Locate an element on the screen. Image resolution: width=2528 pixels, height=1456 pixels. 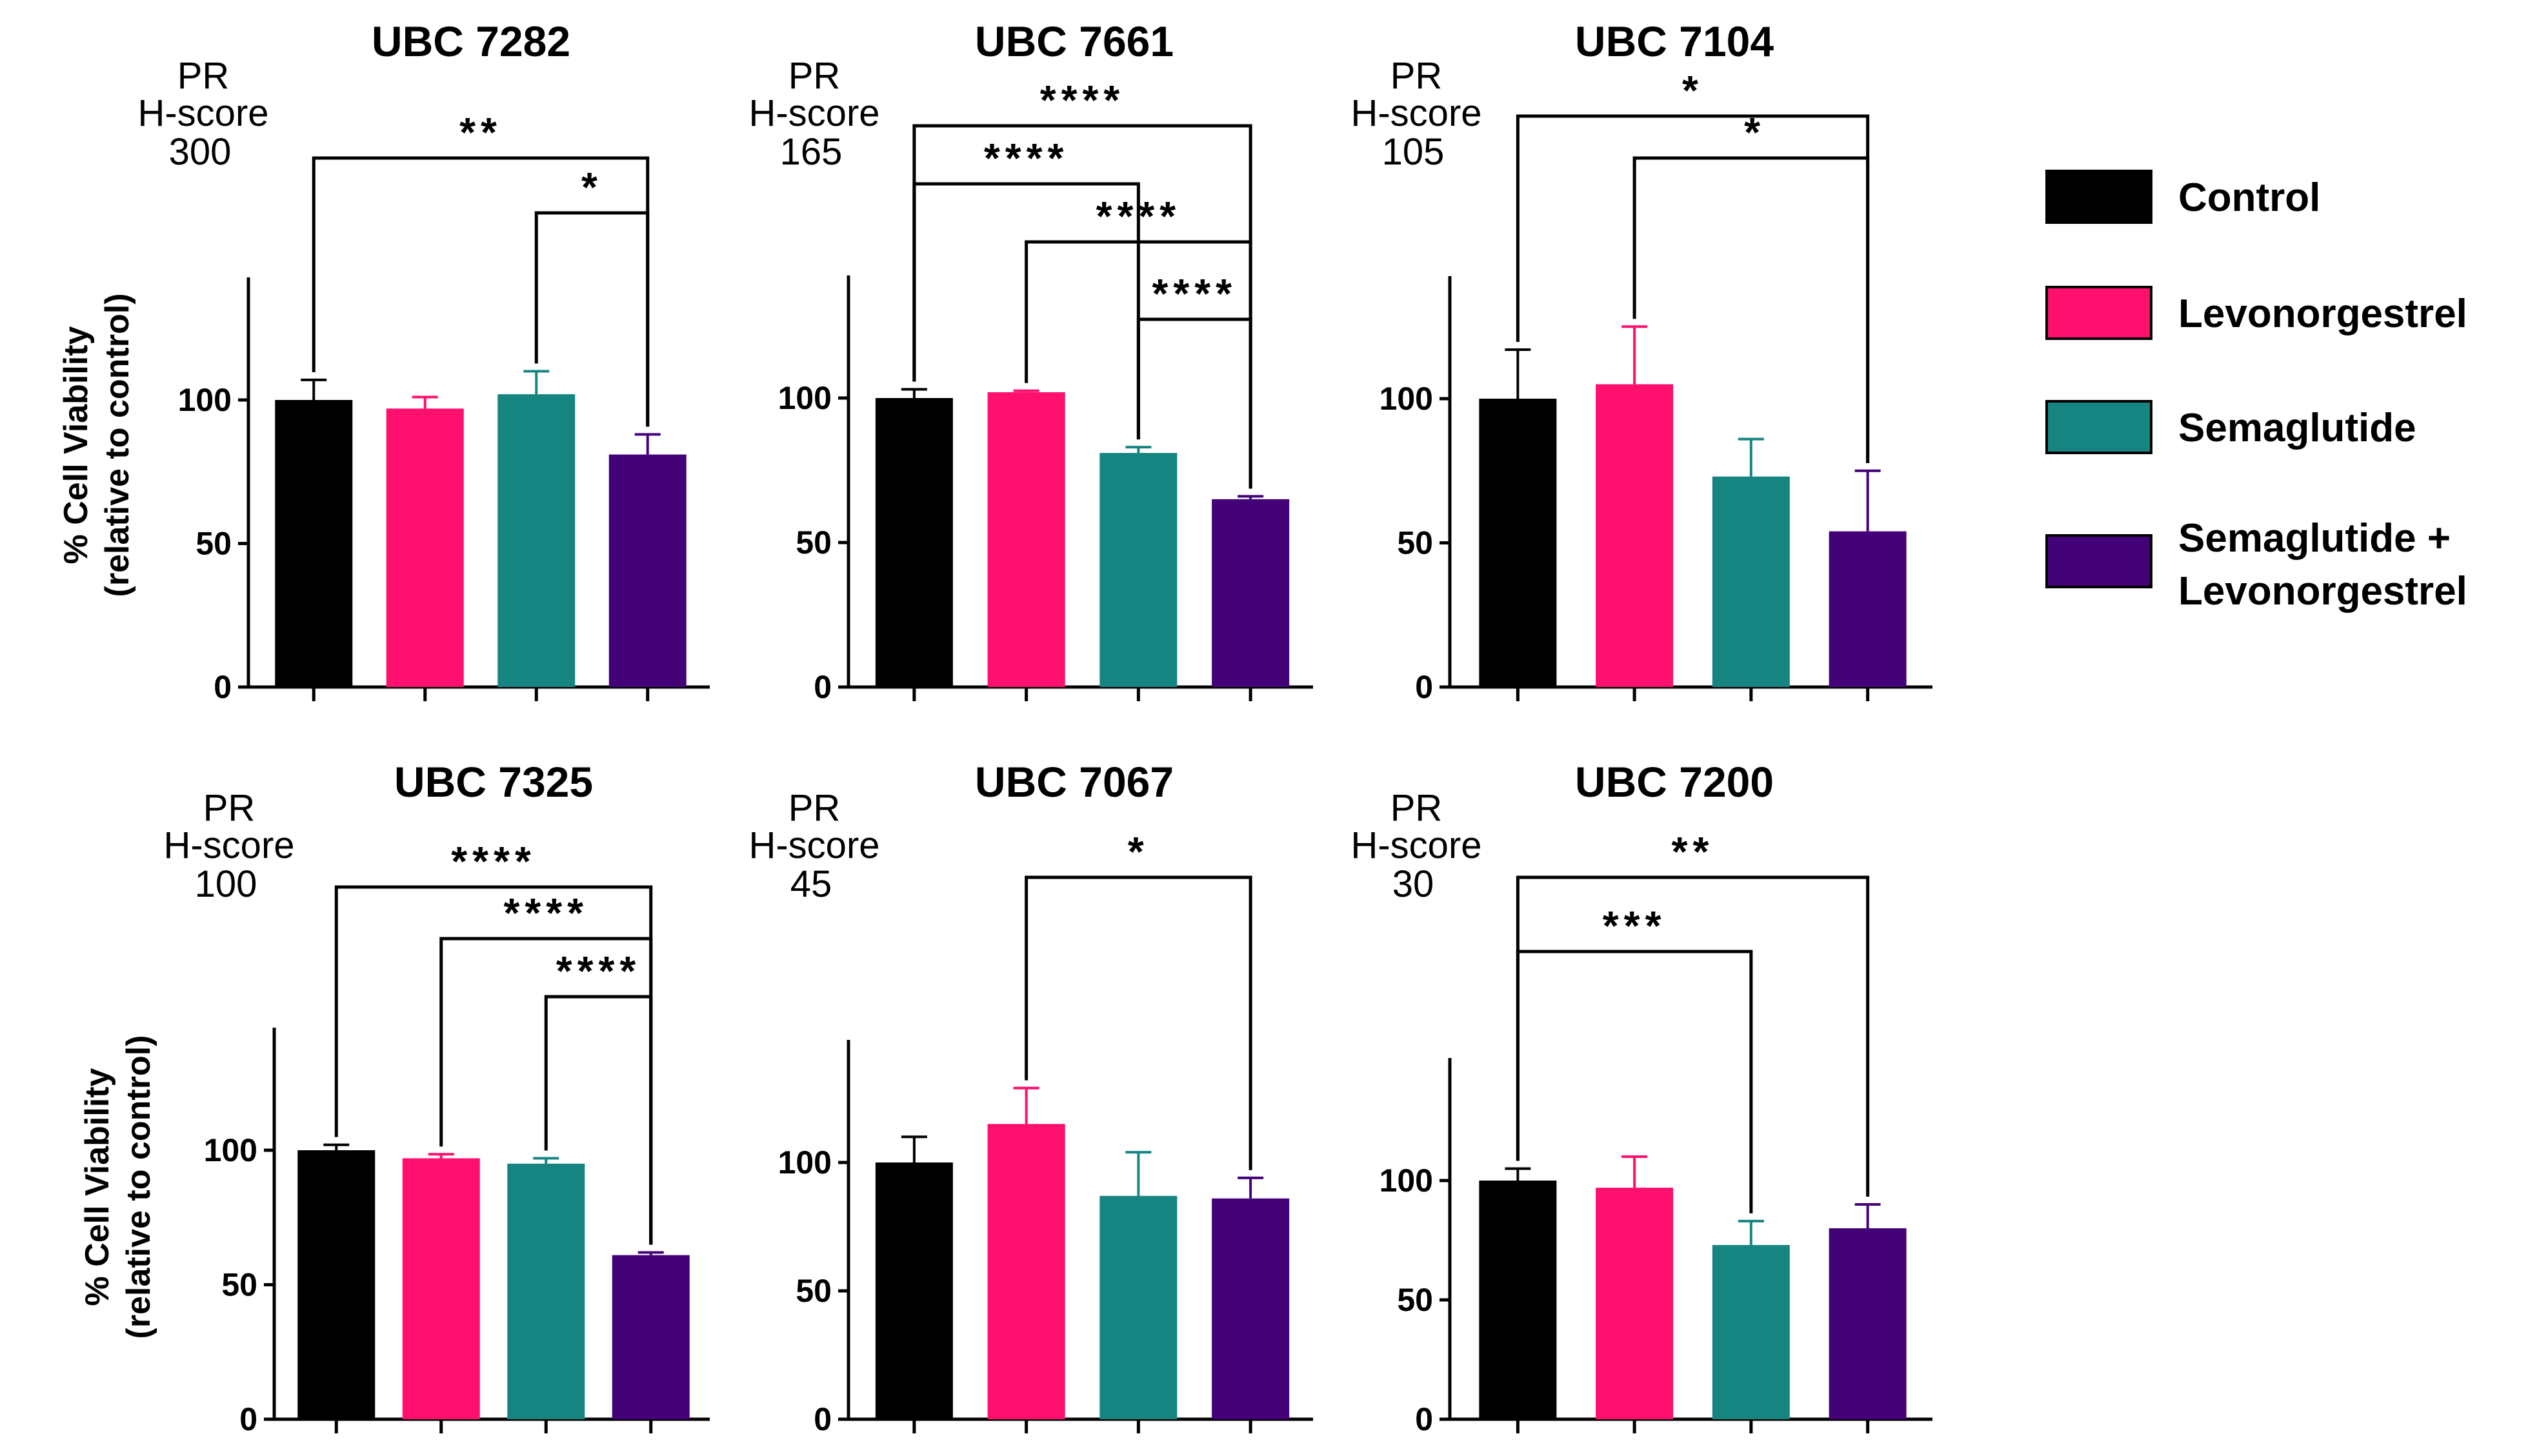
significance-bracket: *** is located at coordinates (1634, 1058).